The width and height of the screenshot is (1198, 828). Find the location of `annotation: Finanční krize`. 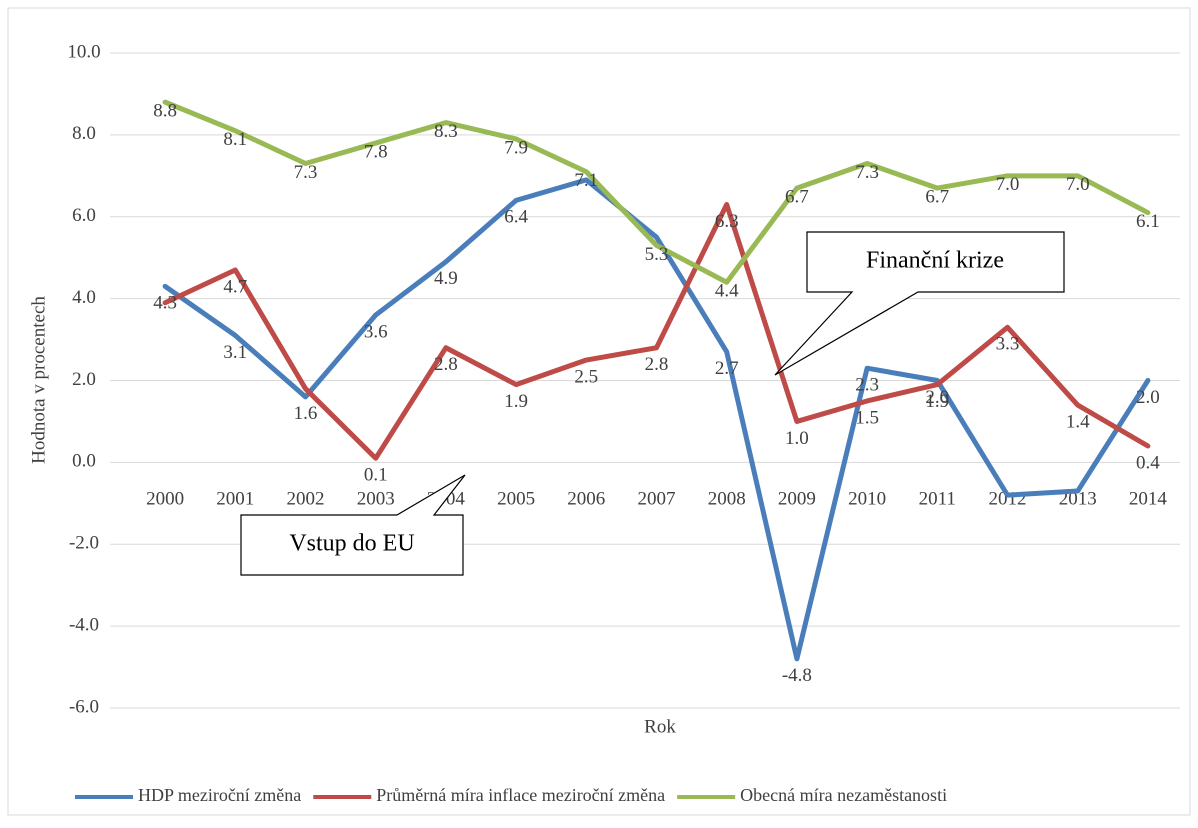

annotation: Finanční krize is located at coordinates (935, 261).